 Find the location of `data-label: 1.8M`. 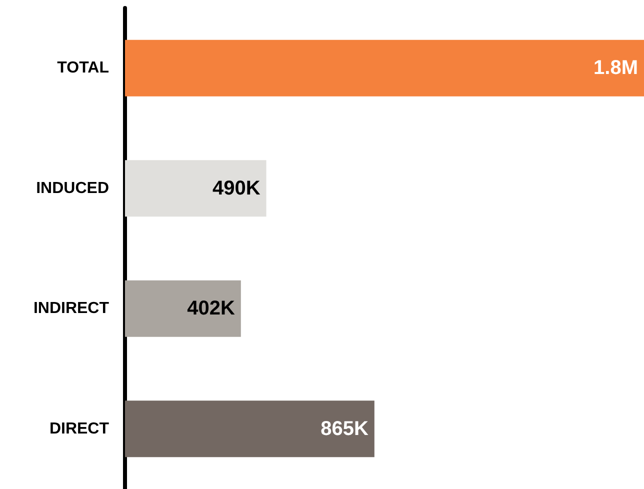

data-label: 1.8M is located at coordinates (616, 68).